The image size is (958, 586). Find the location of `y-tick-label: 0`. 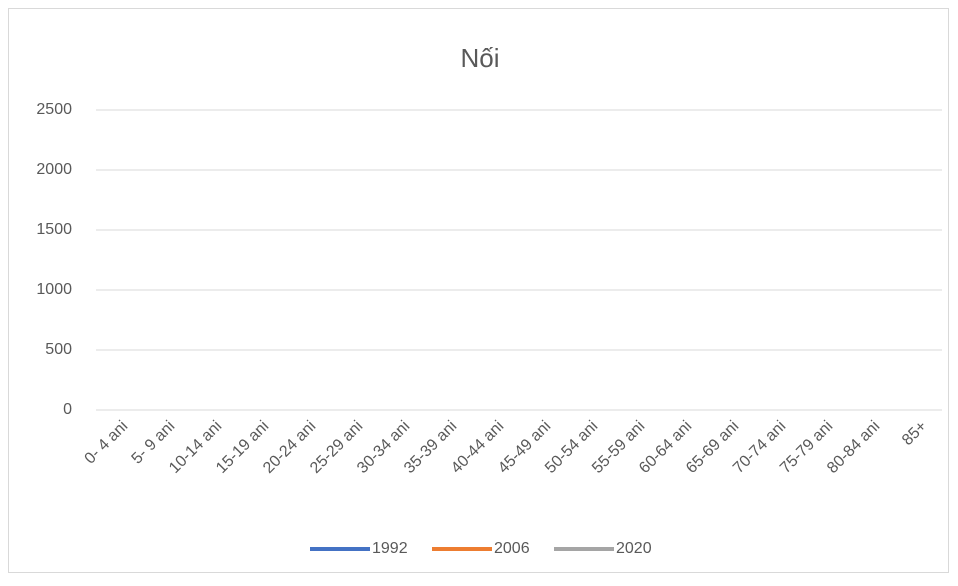

y-tick-label: 0 is located at coordinates (67, 409).